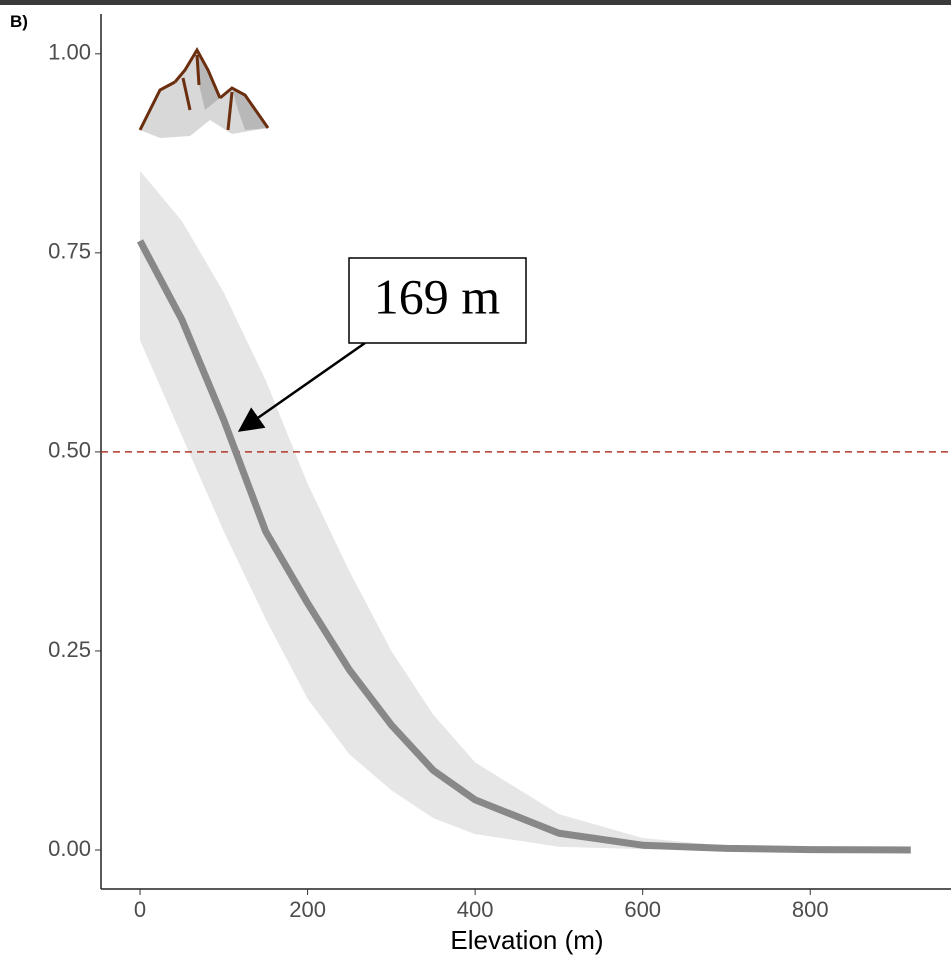 Image resolution: width=951 pixels, height=958 pixels. Describe the element at coordinates (642, 909) in the screenshot. I see `x-tick-label: 600` at that location.